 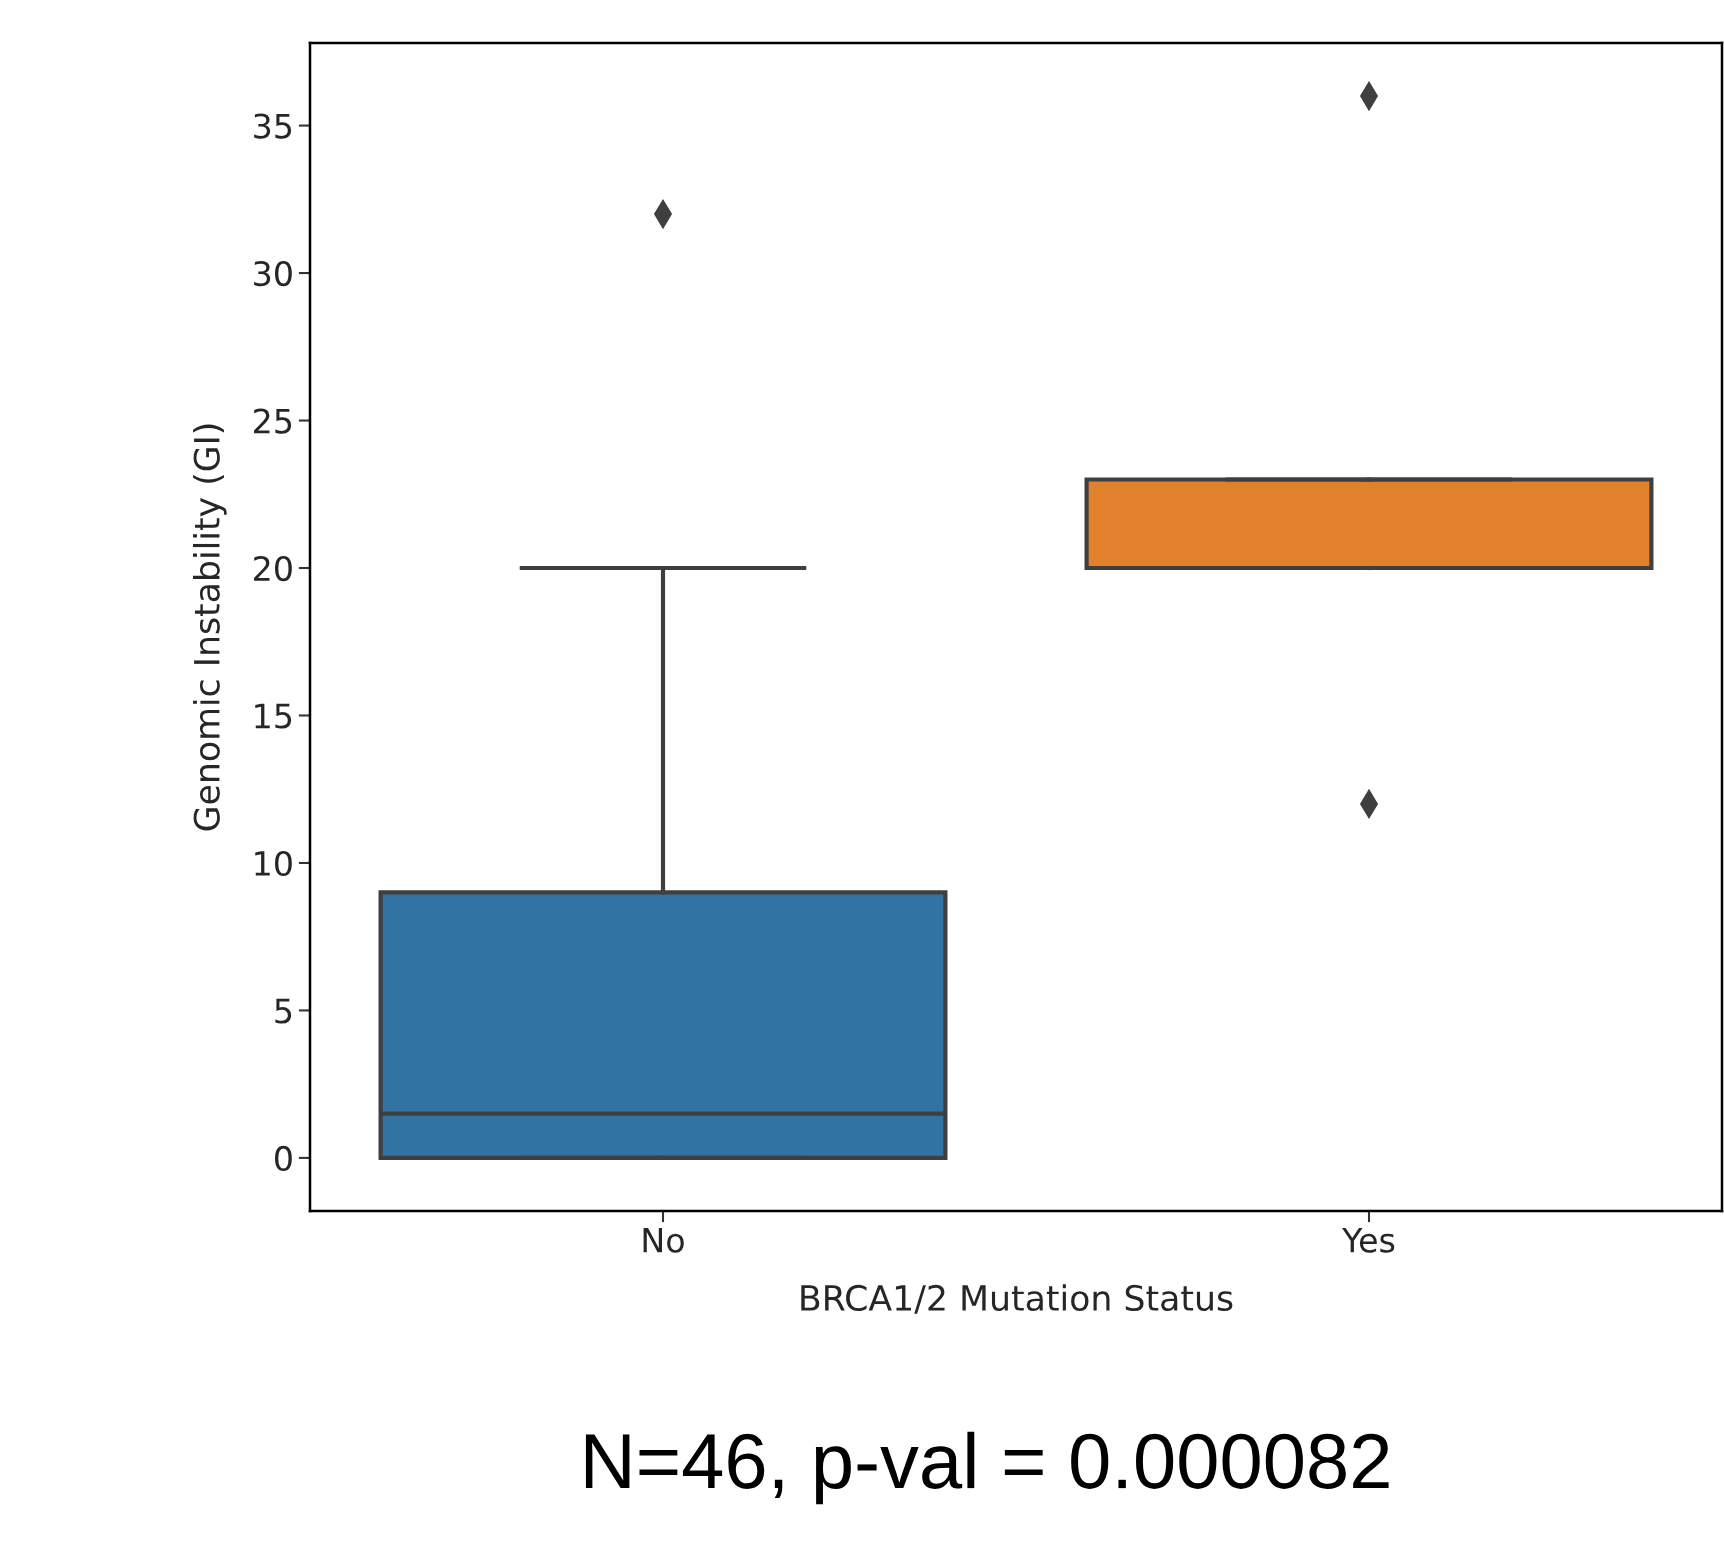 What do you see at coordinates (987, 1468) in the screenshot?
I see `text: N=46, p-val = 0.000082` at bounding box center [987, 1468].